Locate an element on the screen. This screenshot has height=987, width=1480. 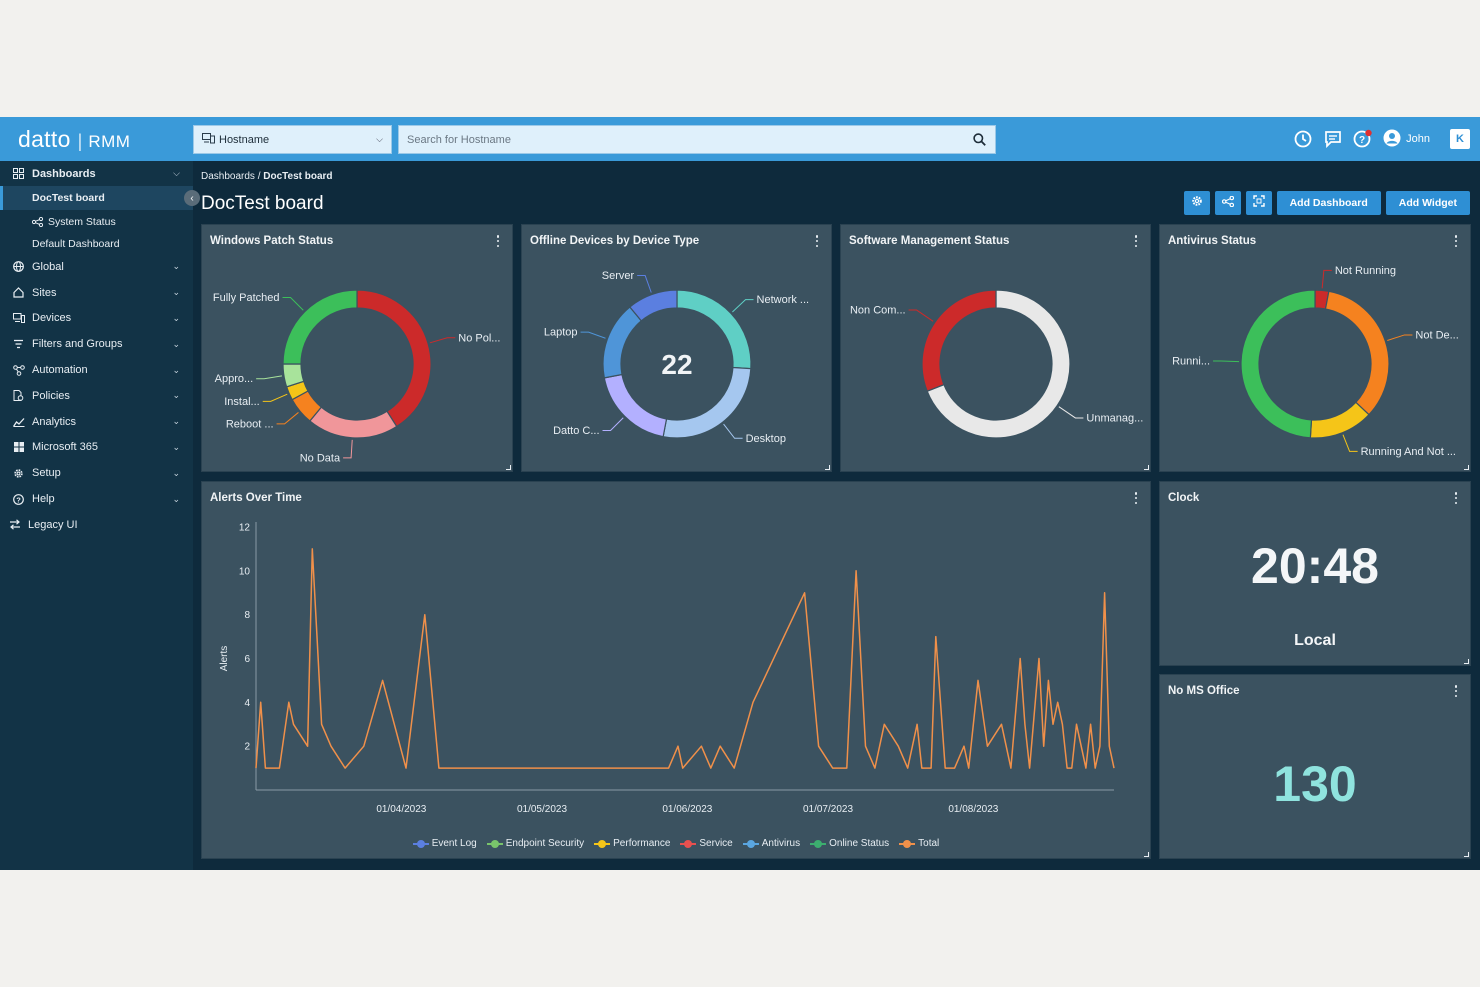
gear-icon is located at coordinates (1197, 203).